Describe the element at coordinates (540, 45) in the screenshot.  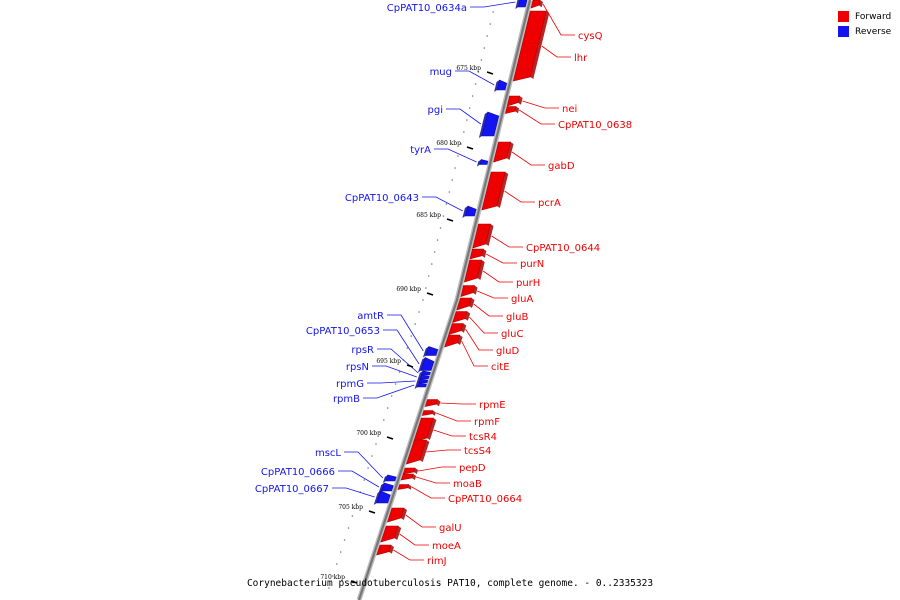
I see `gene-lhr-shade` at that location.